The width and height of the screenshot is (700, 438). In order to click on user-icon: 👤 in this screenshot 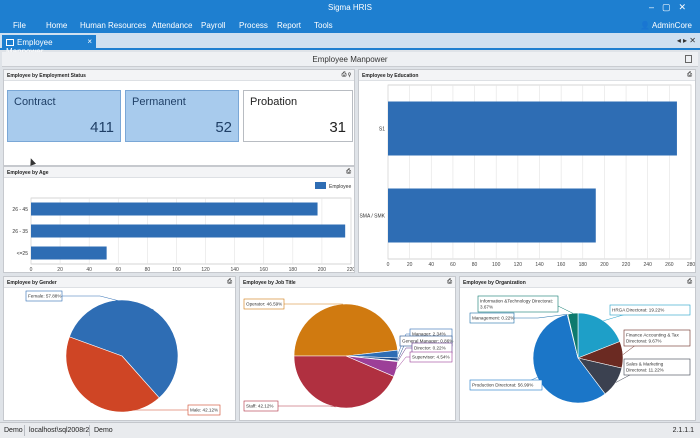, I will do `click(646, 25)`.